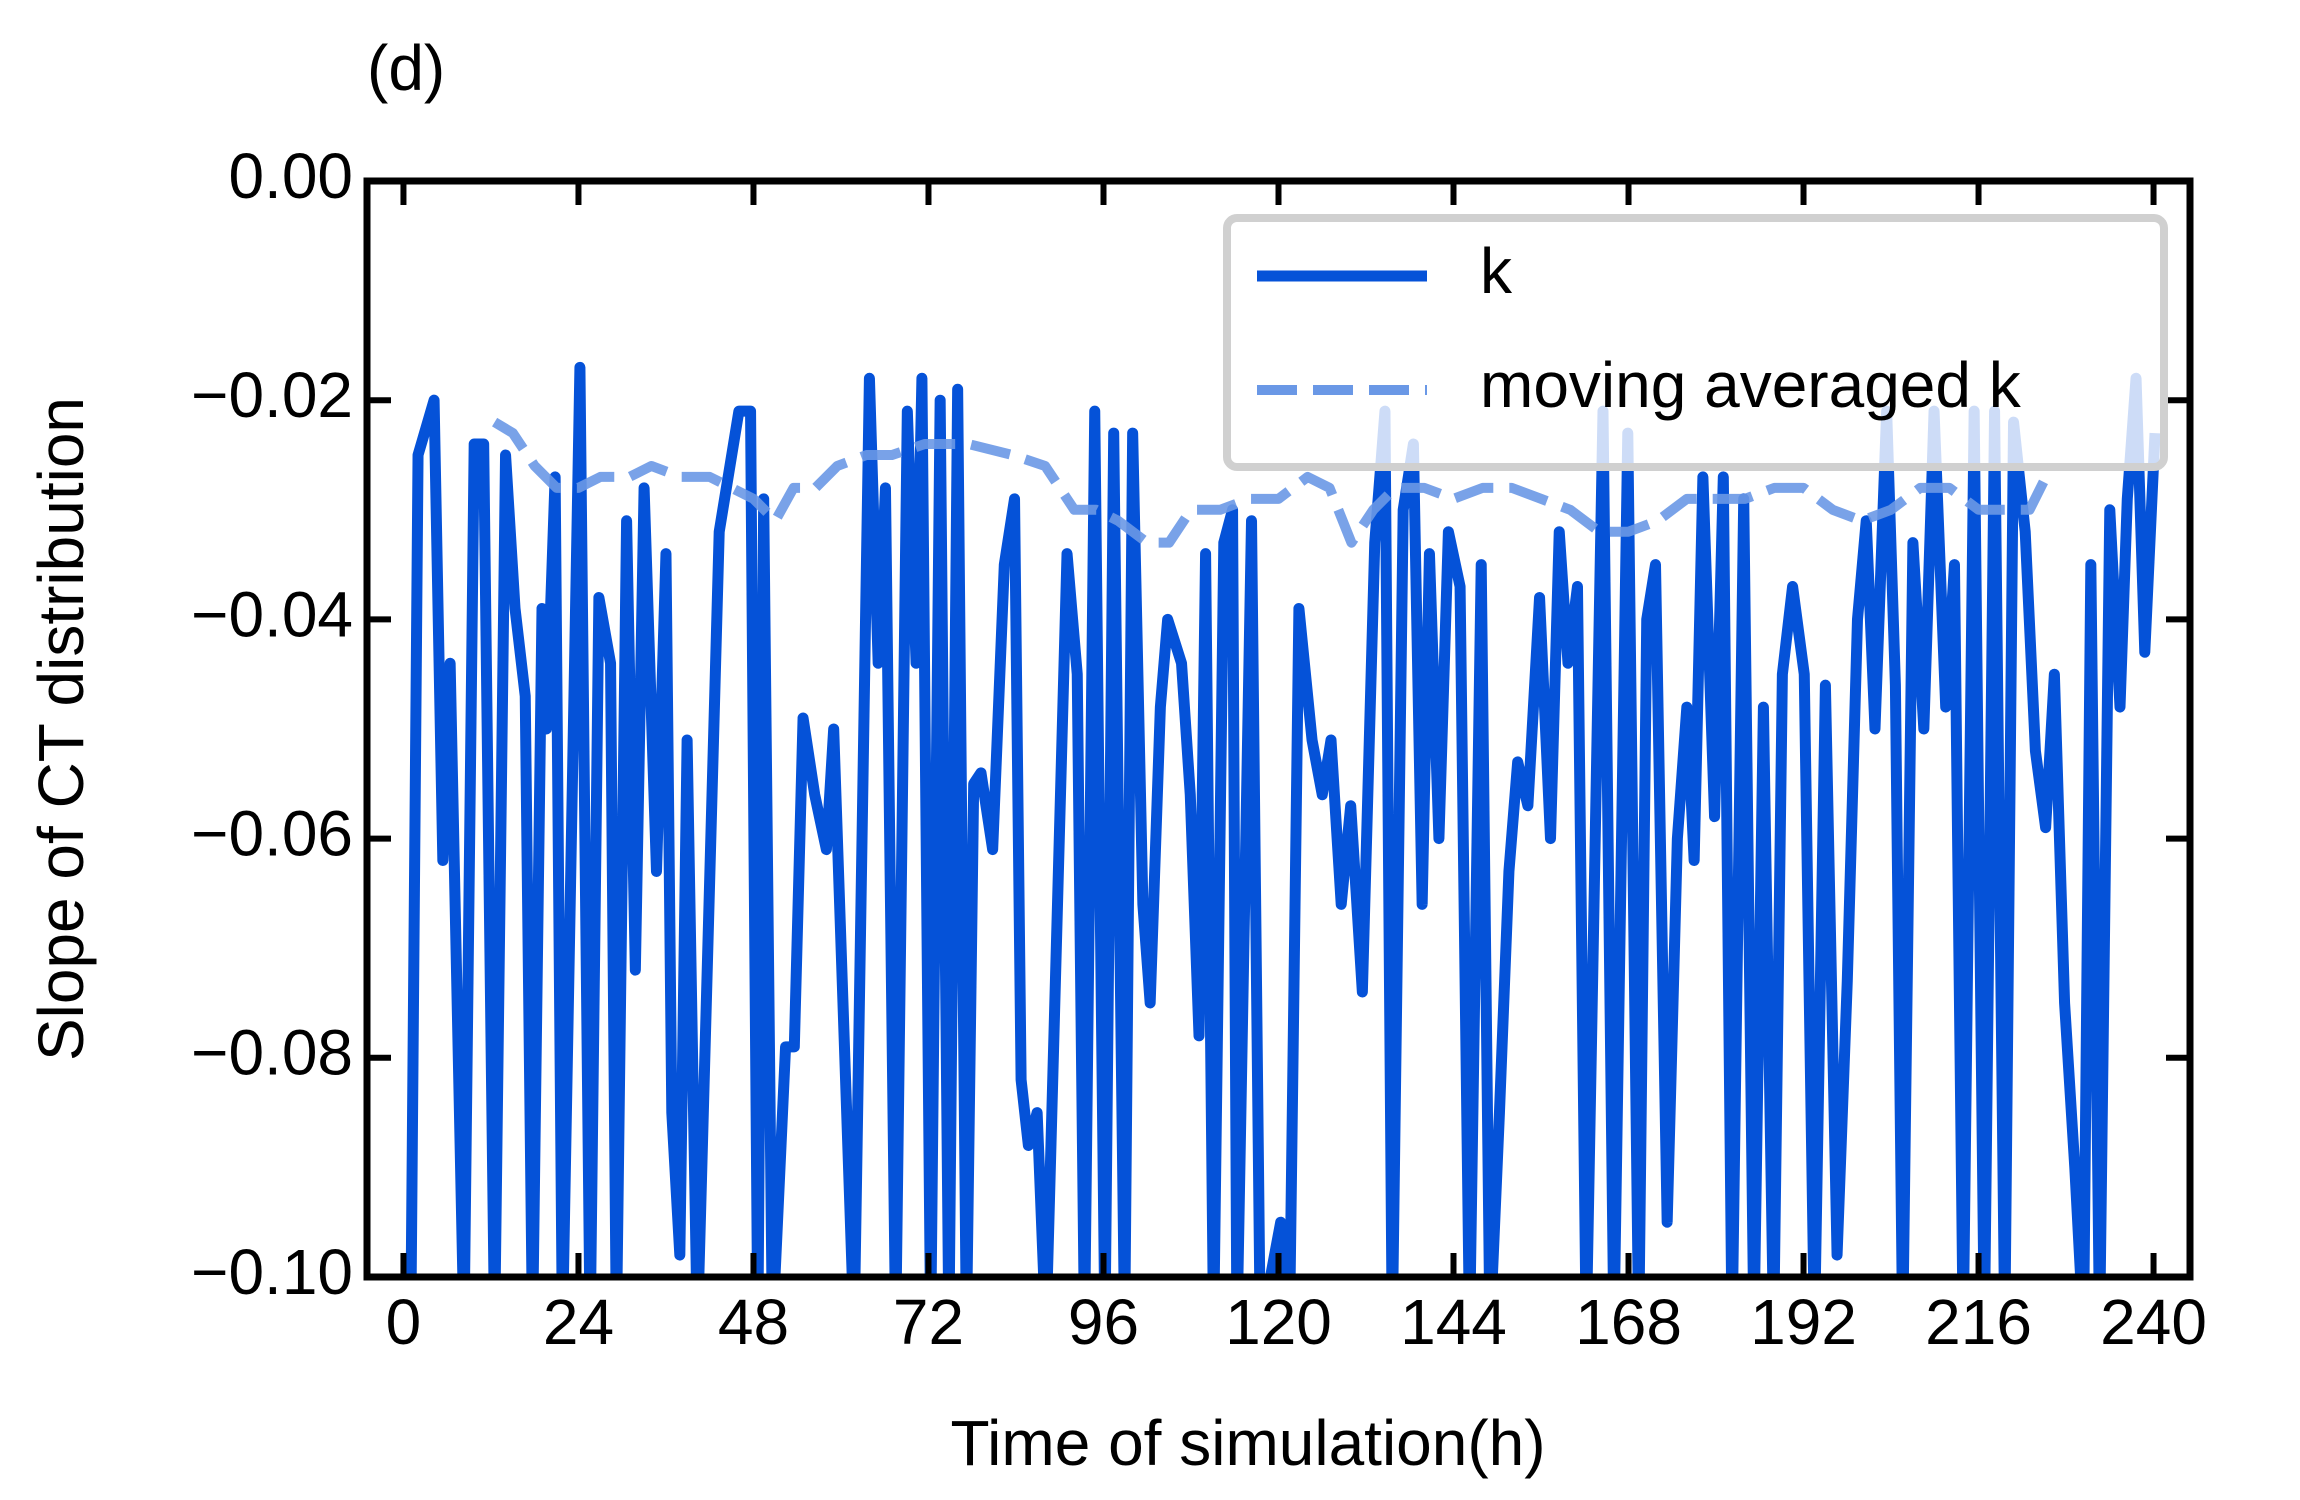 This screenshot has width=2300, height=1500. What do you see at coordinates (1496, 271) in the screenshot?
I see `legend-label: k` at bounding box center [1496, 271].